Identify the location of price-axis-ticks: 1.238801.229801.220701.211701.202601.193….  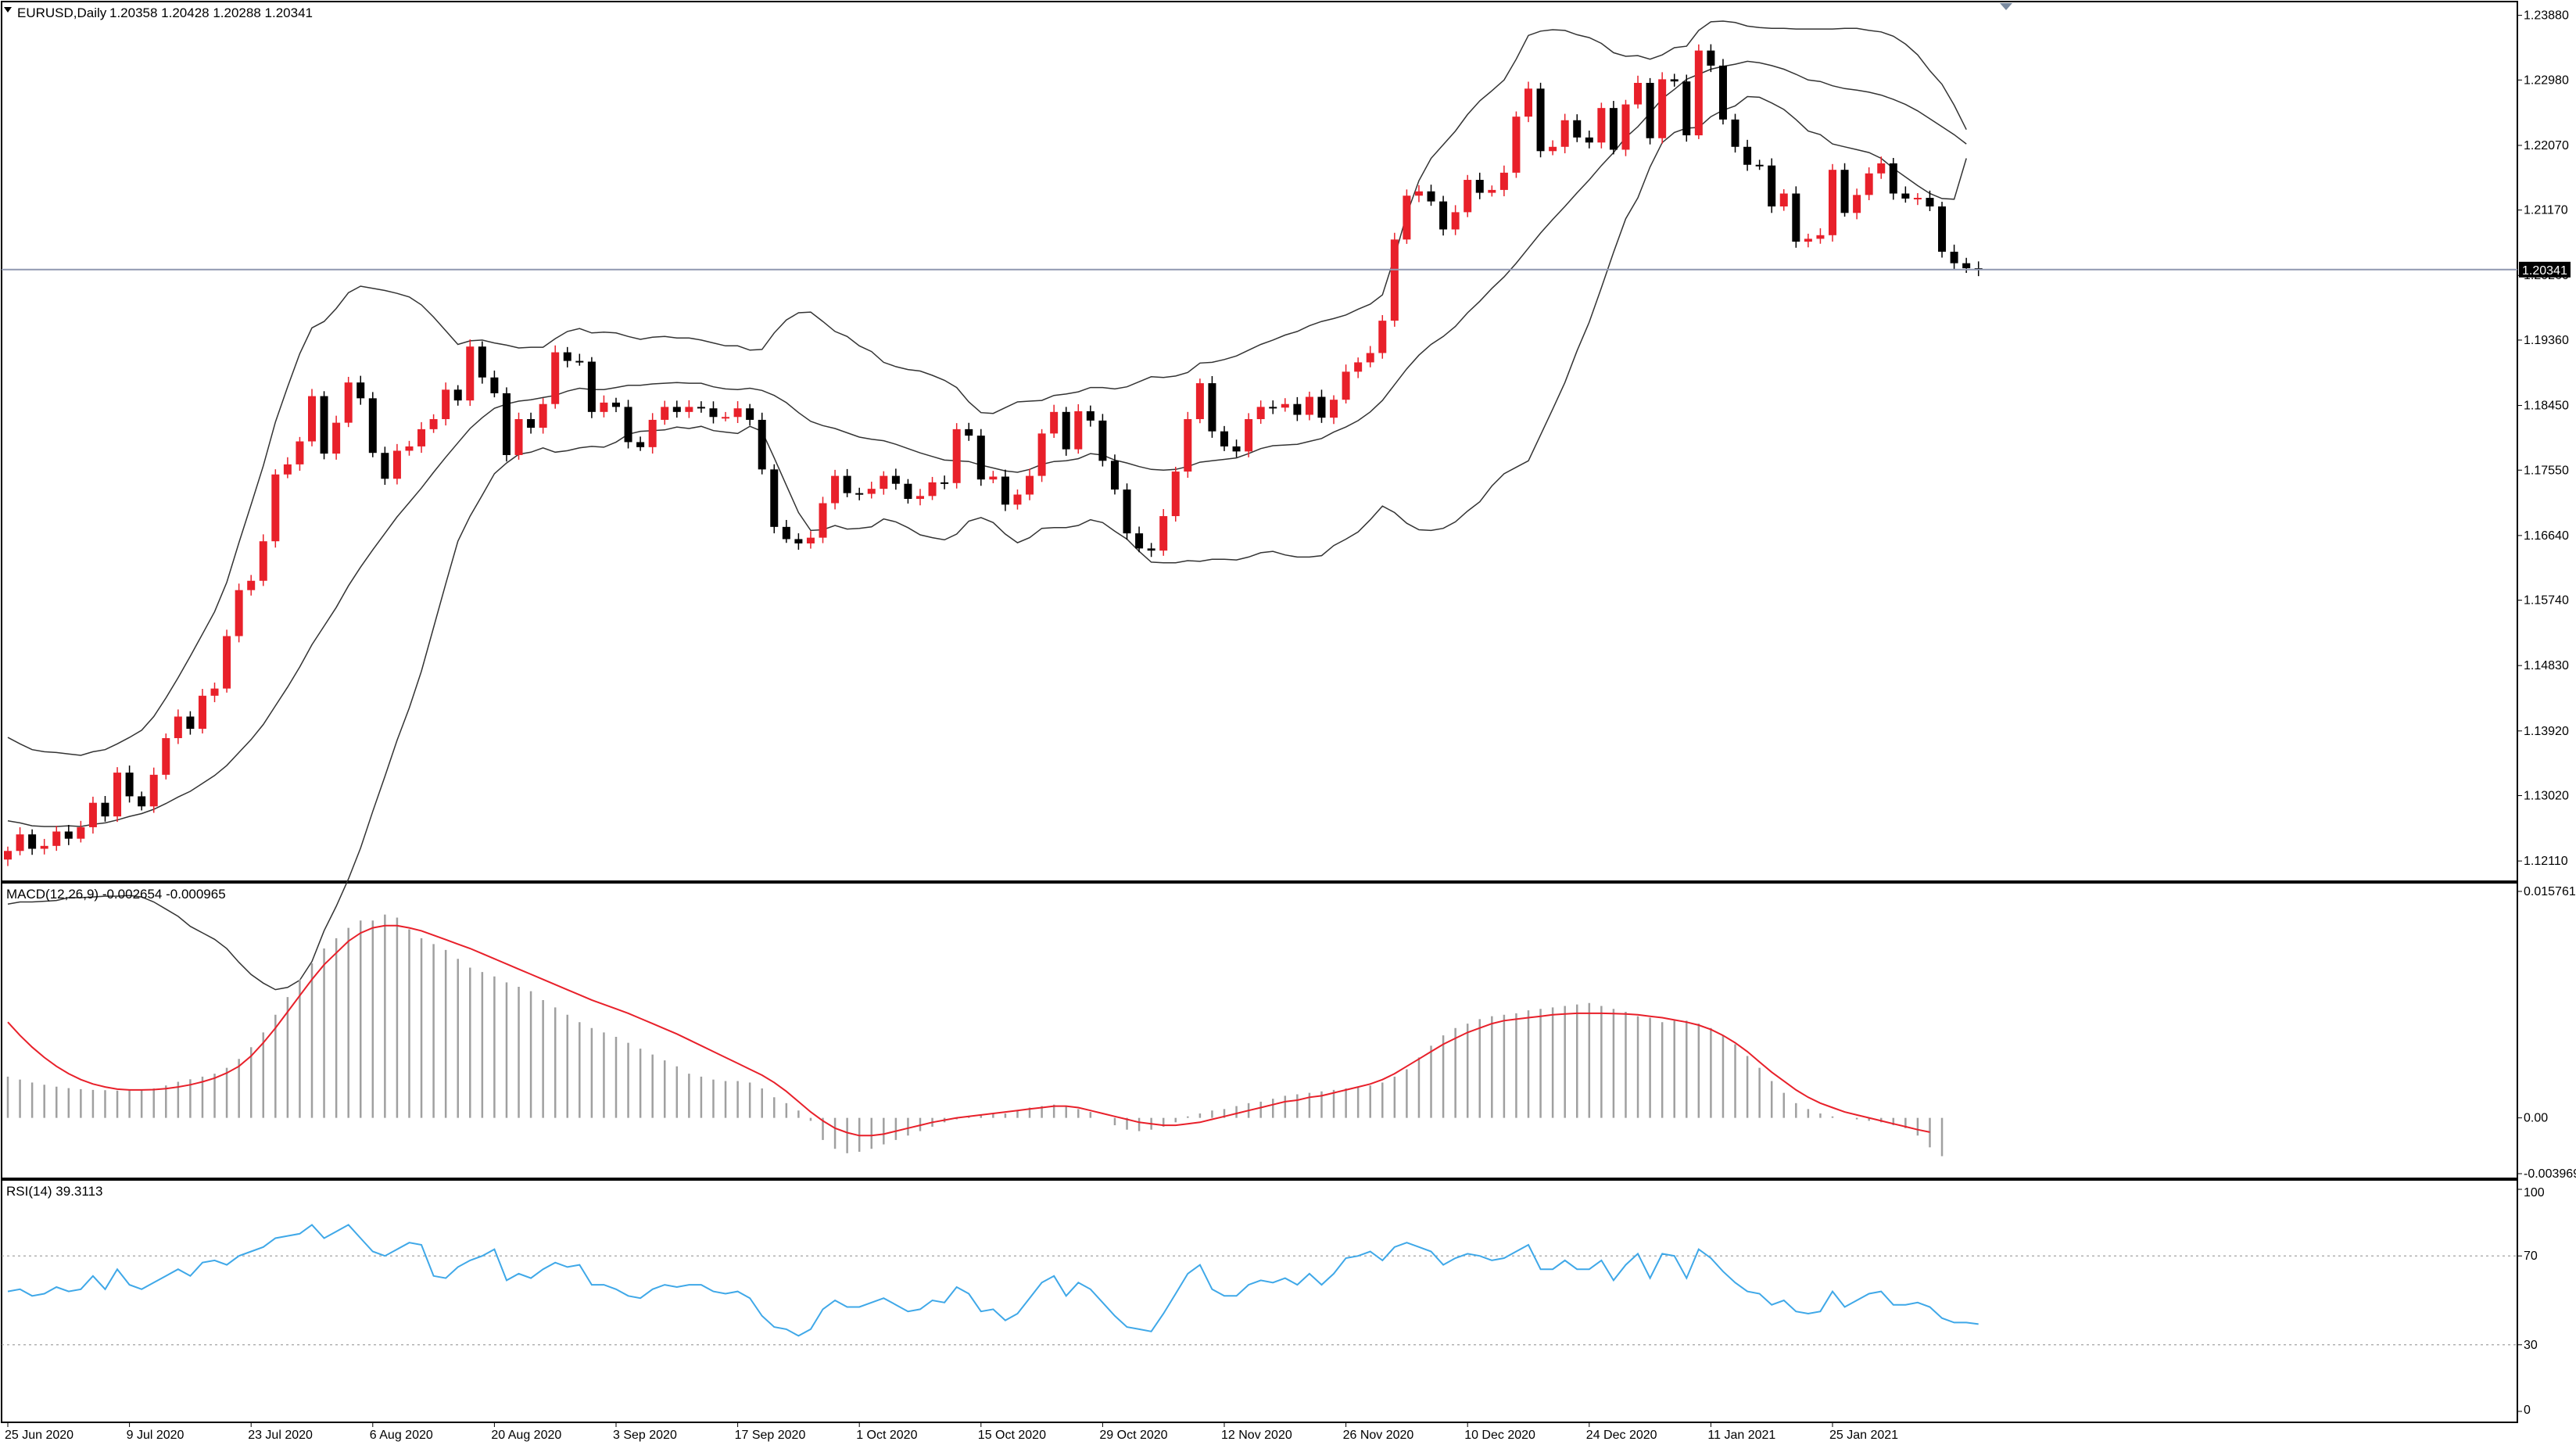
(2546, 713).